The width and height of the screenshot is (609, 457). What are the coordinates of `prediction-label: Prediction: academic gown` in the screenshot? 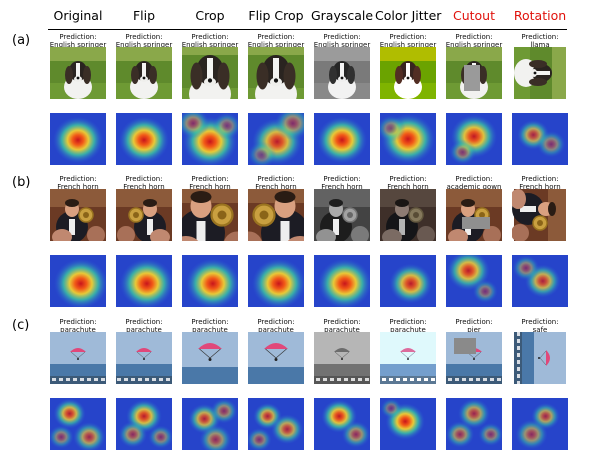 It's located at (474, 183).